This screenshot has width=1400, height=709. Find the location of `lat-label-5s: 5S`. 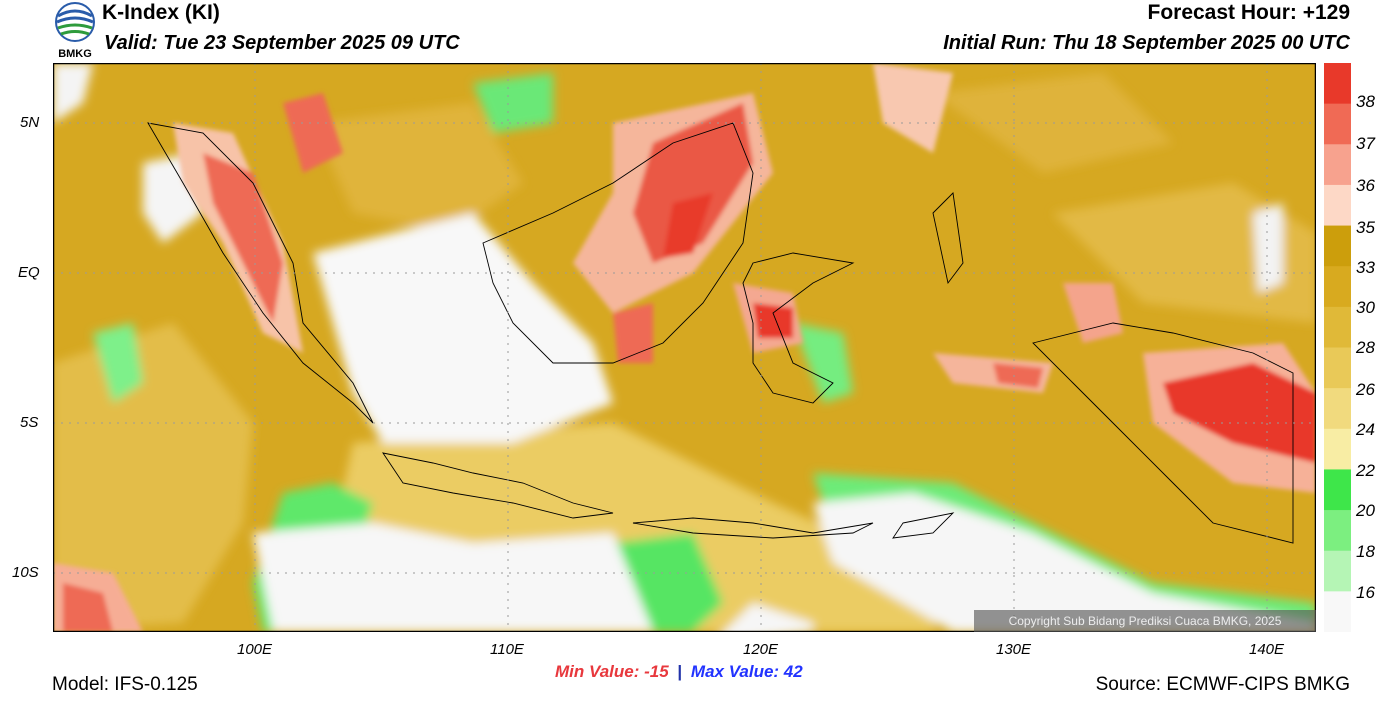

lat-label-5s: 5S is located at coordinates (29, 422).